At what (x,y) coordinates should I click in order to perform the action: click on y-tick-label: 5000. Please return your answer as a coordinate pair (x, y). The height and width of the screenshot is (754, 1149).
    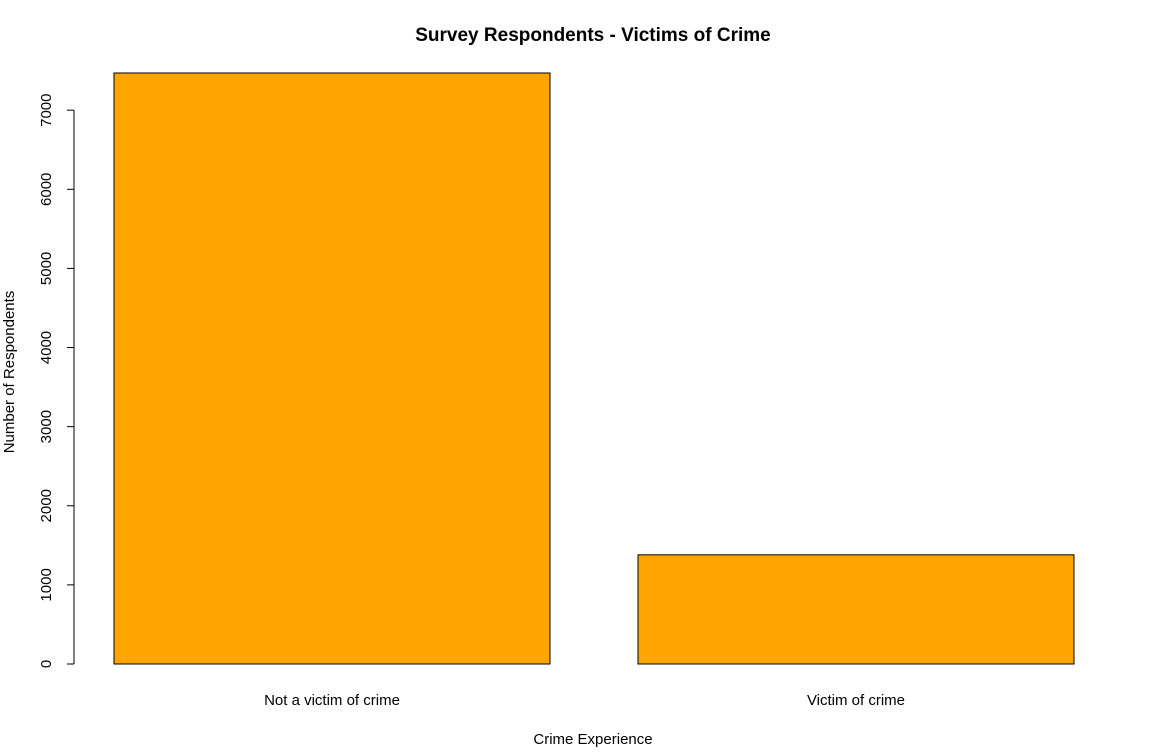
    Looking at the image, I should click on (46, 268).